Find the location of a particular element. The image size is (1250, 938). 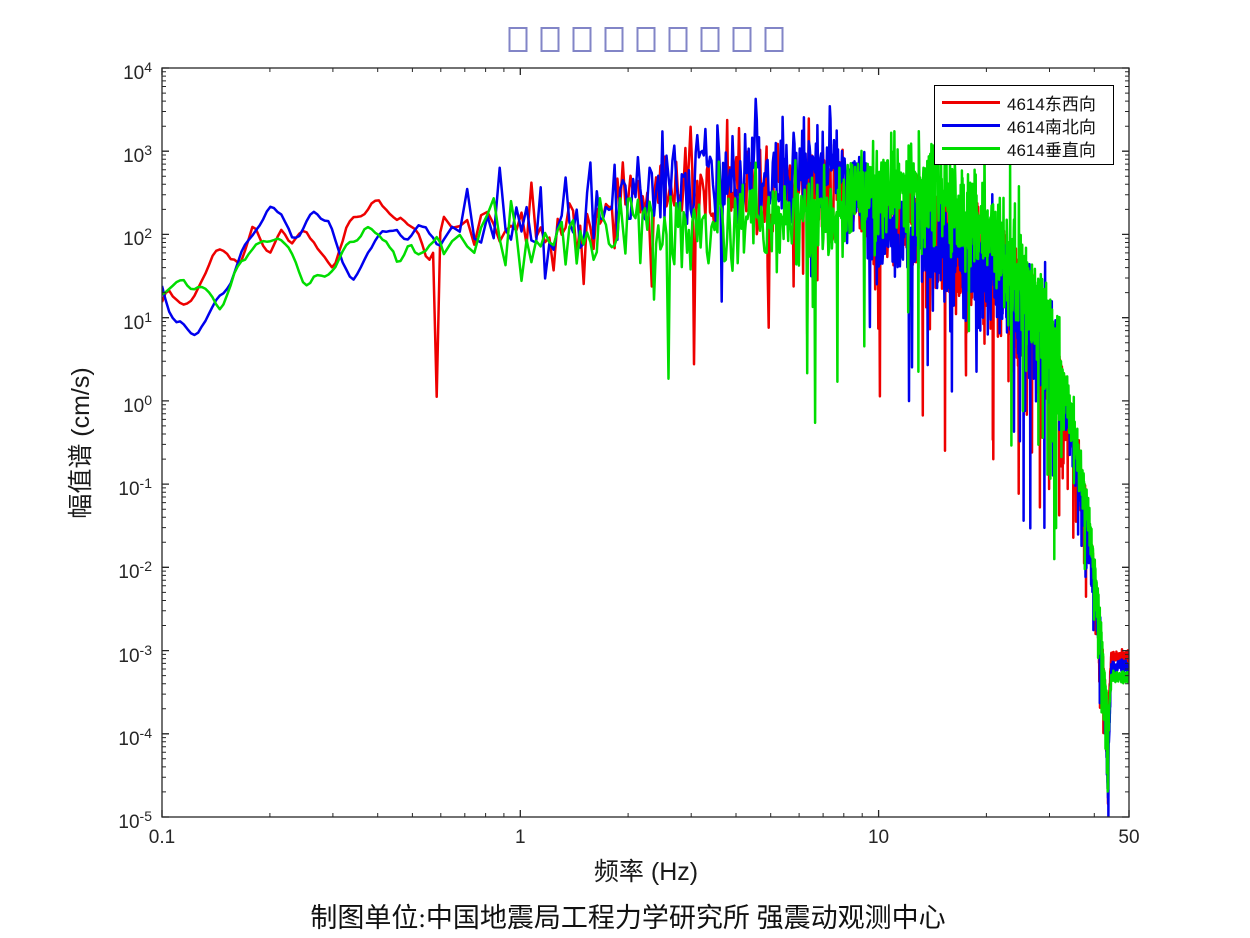

chart-title-glyph-boxes is located at coordinates (646, 39).